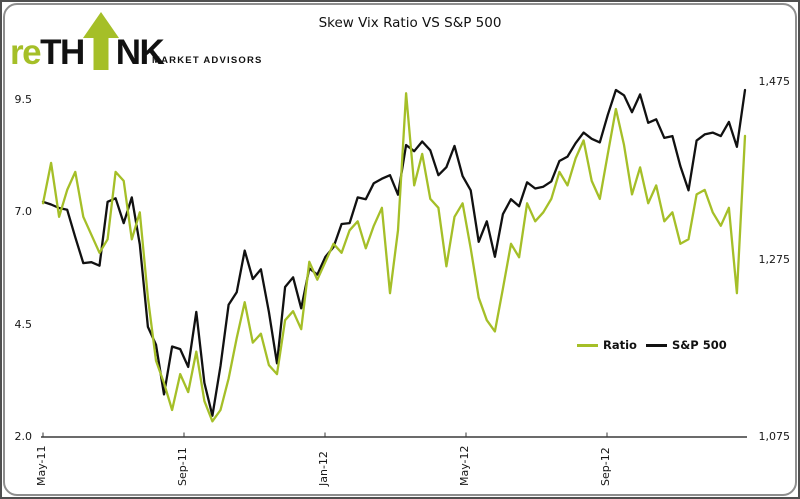 Image resolution: width=800 pixels, height=499 pixels. What do you see at coordinates (23, 99) in the screenshot?
I see `y-axis-left-tick-label: 9.5` at bounding box center [23, 99].